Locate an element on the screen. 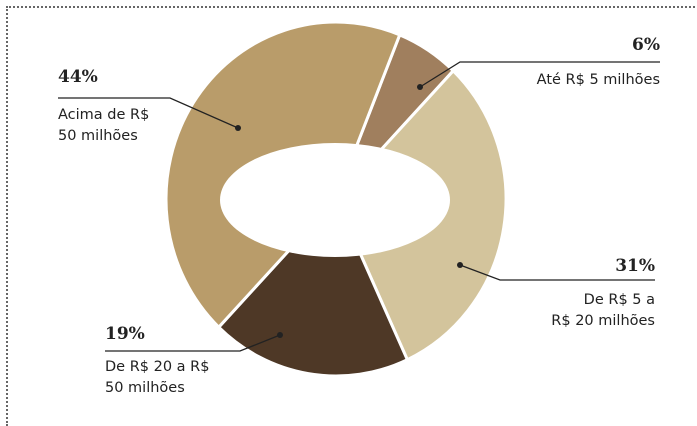 This screenshot has width=697, height=426. category-label: Até R$ 5 milhões is located at coordinates (598, 80).